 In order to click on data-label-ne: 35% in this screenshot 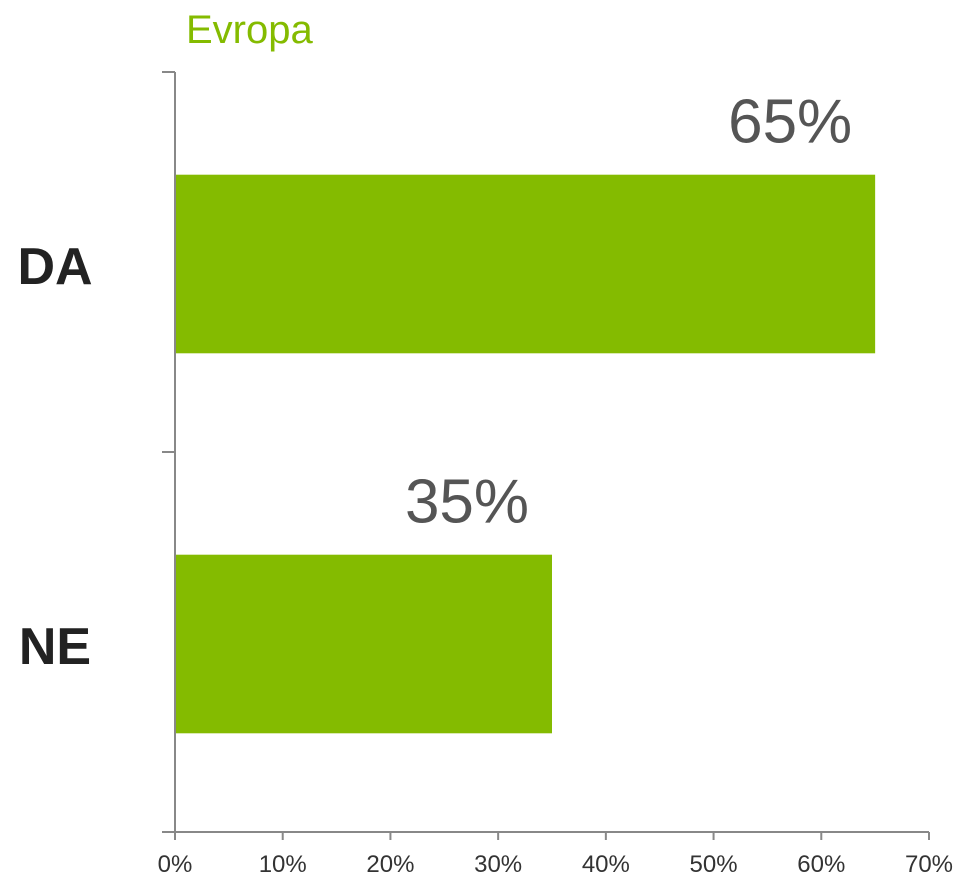, I will do `click(467, 502)`.